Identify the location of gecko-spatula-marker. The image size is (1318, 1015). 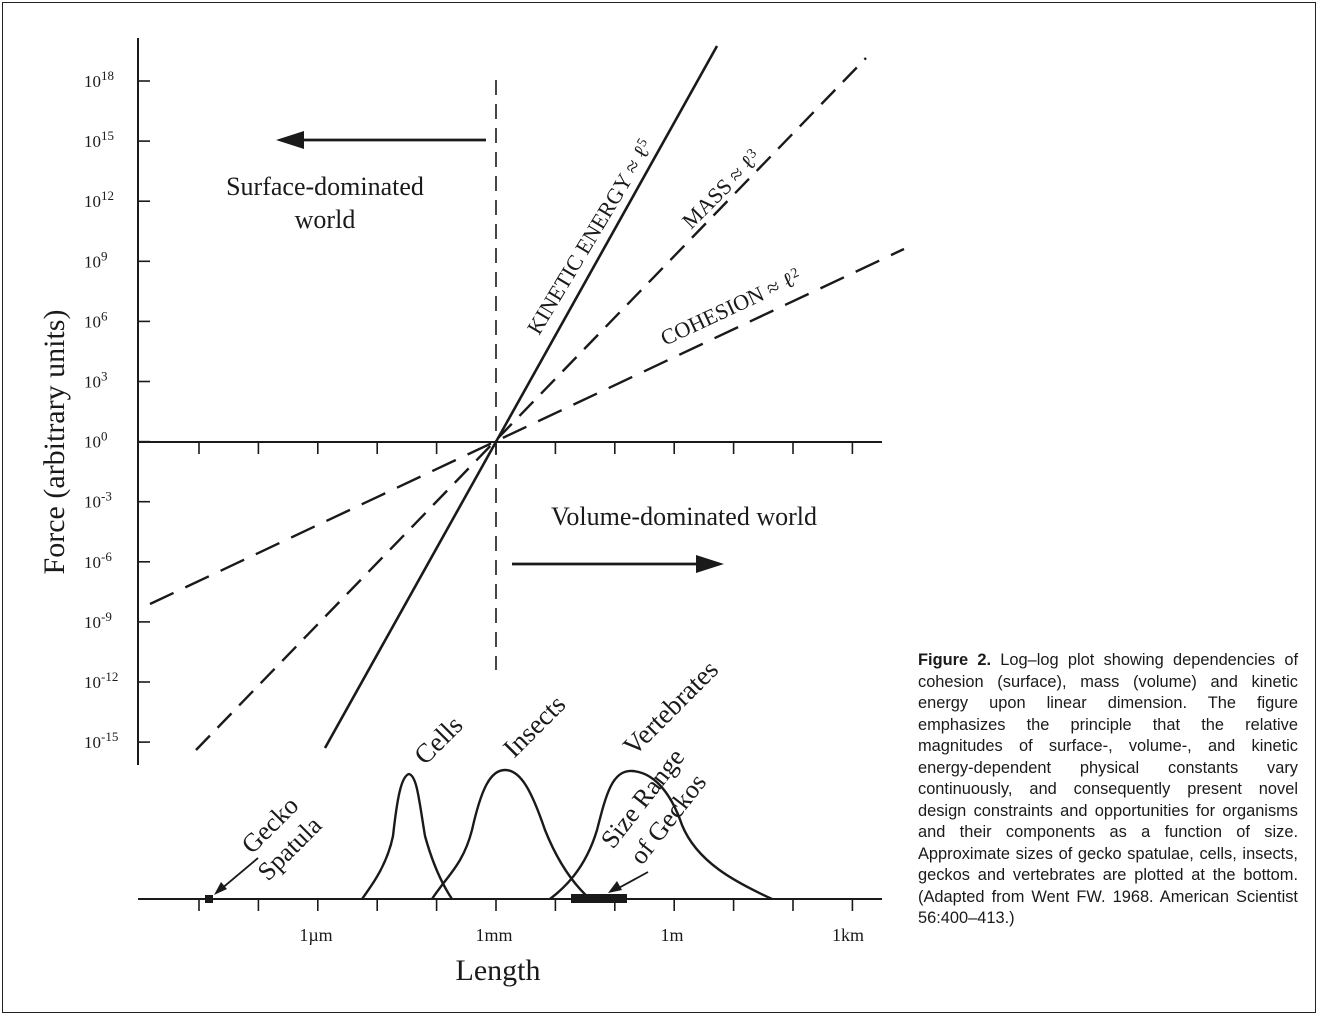
(209, 899).